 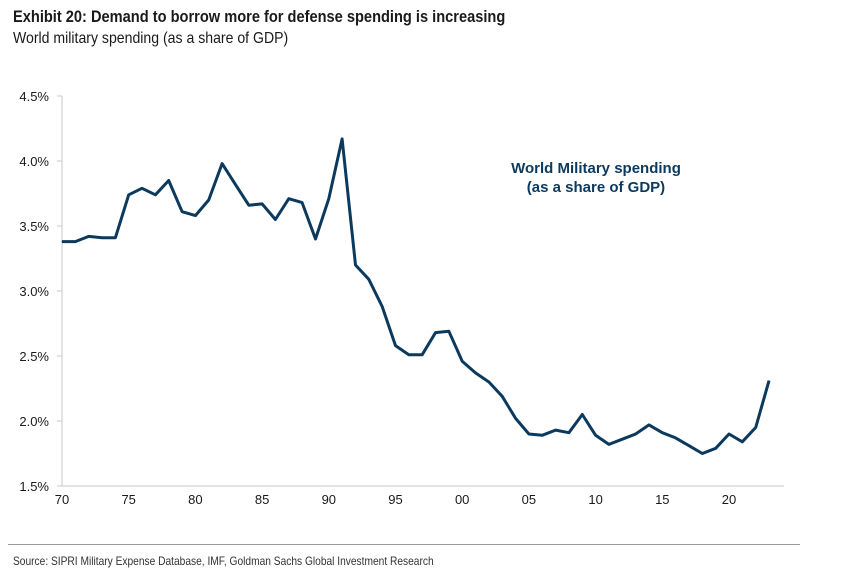 What do you see at coordinates (529, 499) in the screenshot?
I see `x-tick-label: 05` at bounding box center [529, 499].